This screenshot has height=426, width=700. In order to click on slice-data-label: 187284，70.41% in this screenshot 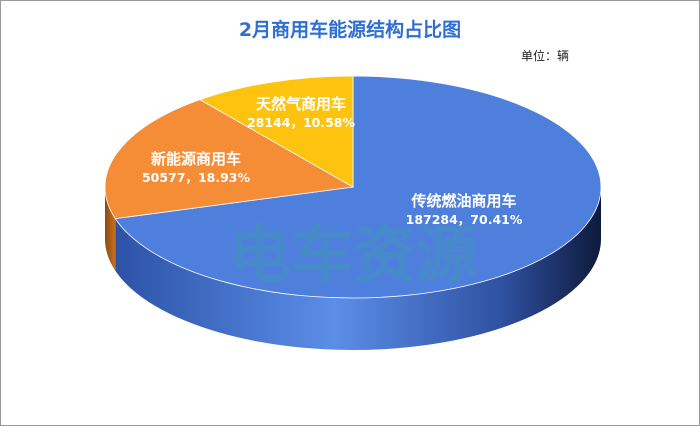, I will do `click(464, 219)`.